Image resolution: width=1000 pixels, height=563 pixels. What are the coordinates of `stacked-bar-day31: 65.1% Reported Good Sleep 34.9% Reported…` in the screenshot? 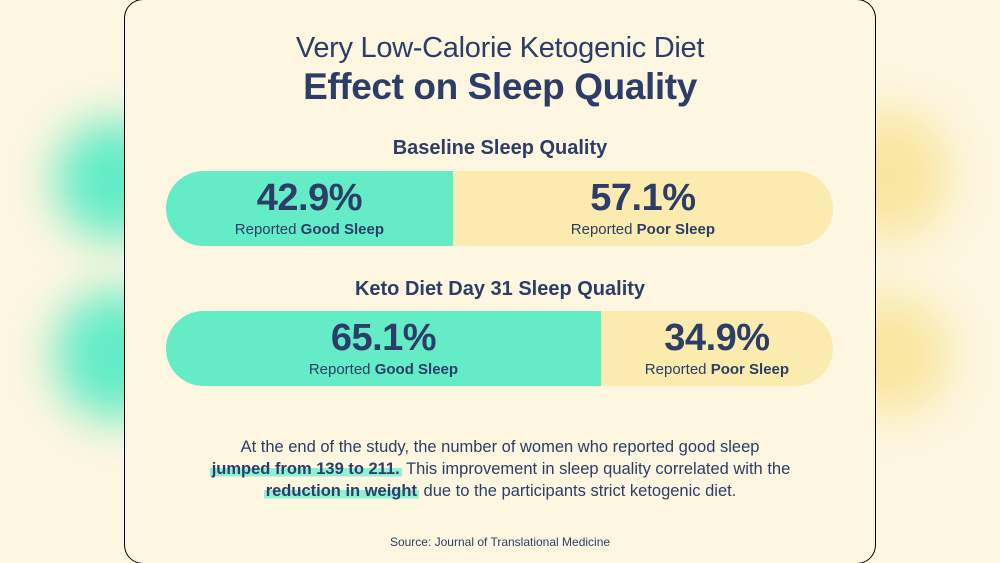 It's located at (499, 348).